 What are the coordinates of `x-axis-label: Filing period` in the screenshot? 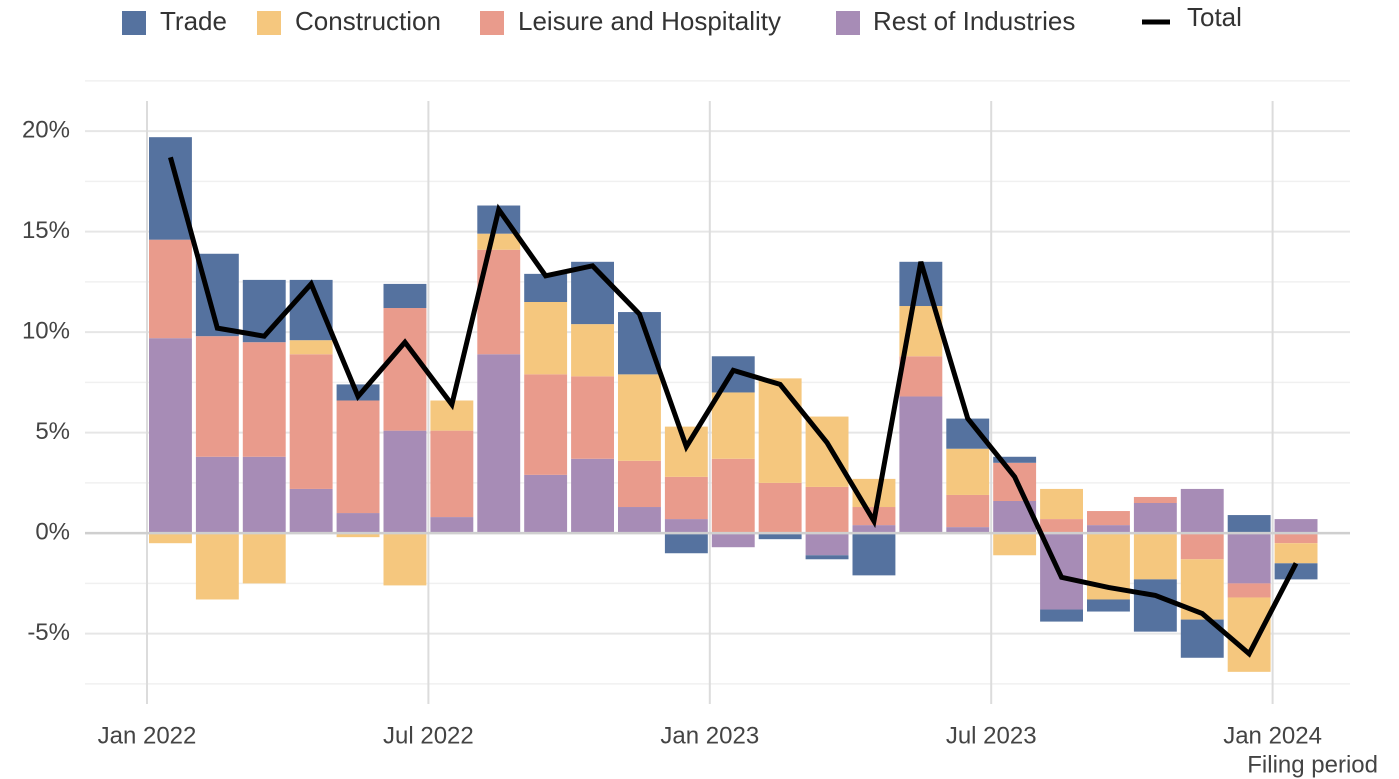 It's located at (1312, 764).